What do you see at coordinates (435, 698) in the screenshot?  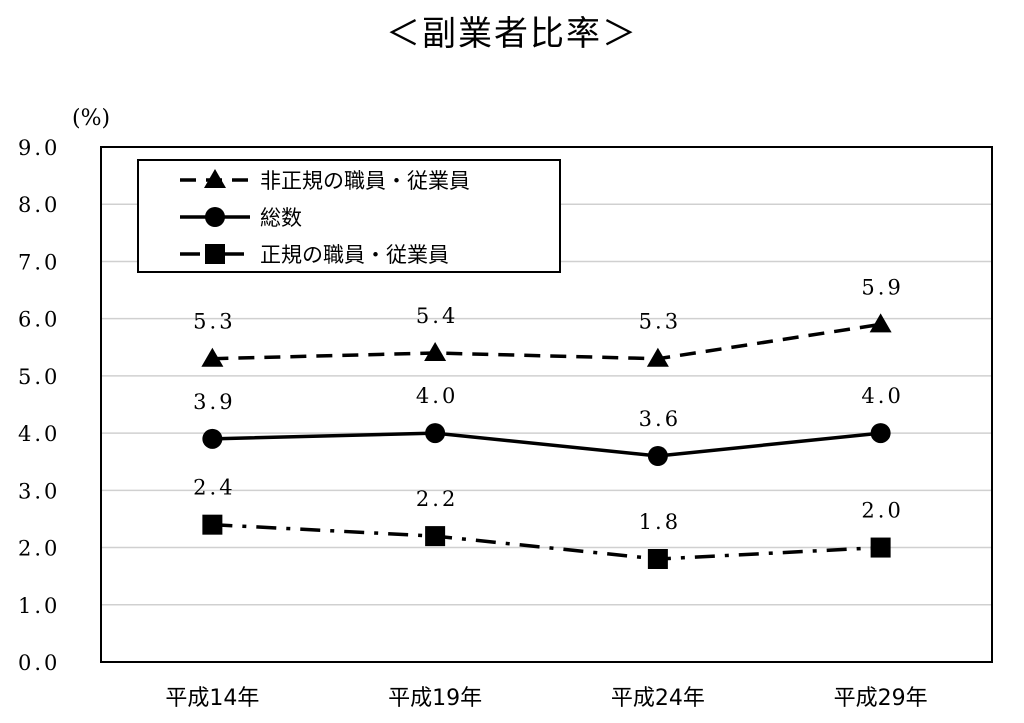 I see `x-tick-label: 平成19年` at bounding box center [435, 698].